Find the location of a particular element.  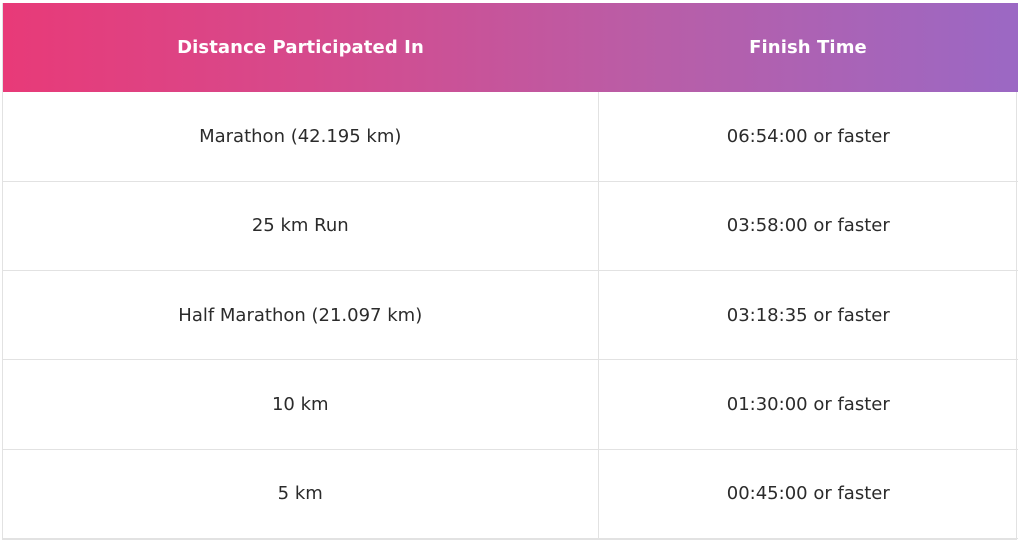

cell-distance: Half Marathon (21.097 km) is located at coordinates (301, 315).